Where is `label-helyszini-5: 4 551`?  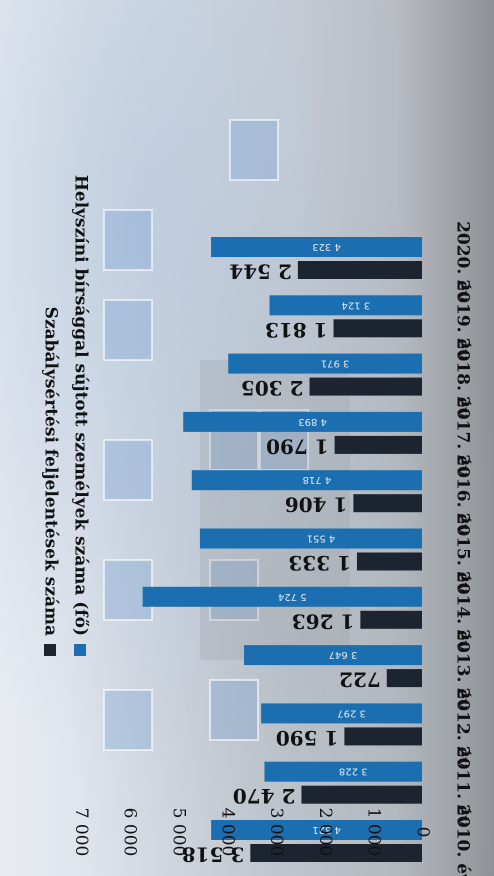
label-helyszini-5: 4 551 is located at coordinates (321, 538).